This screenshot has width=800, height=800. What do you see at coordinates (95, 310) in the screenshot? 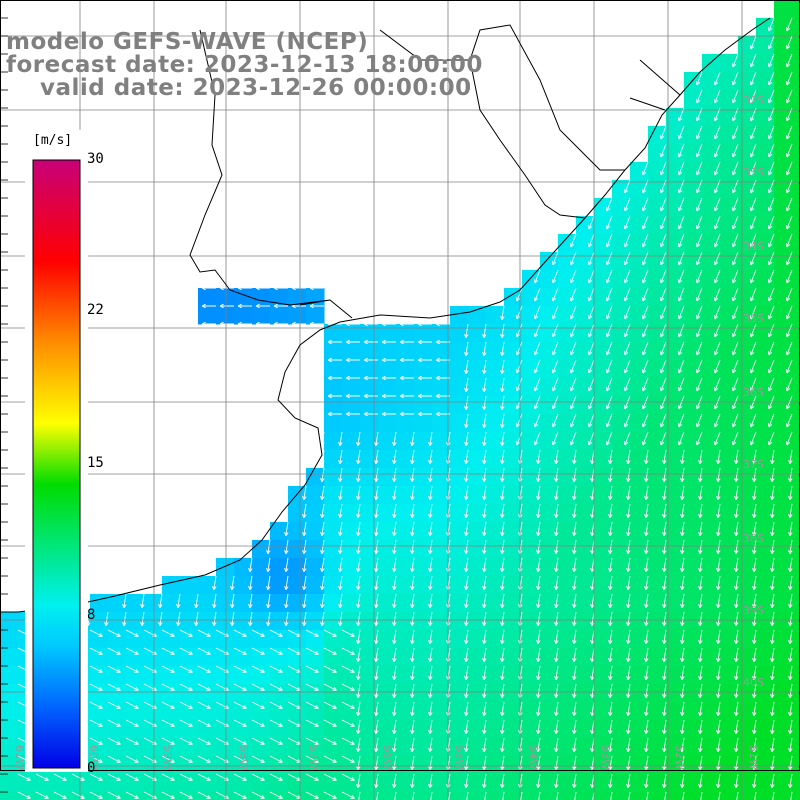
I see `colorbar-tick-22: 22` at bounding box center [95, 310].